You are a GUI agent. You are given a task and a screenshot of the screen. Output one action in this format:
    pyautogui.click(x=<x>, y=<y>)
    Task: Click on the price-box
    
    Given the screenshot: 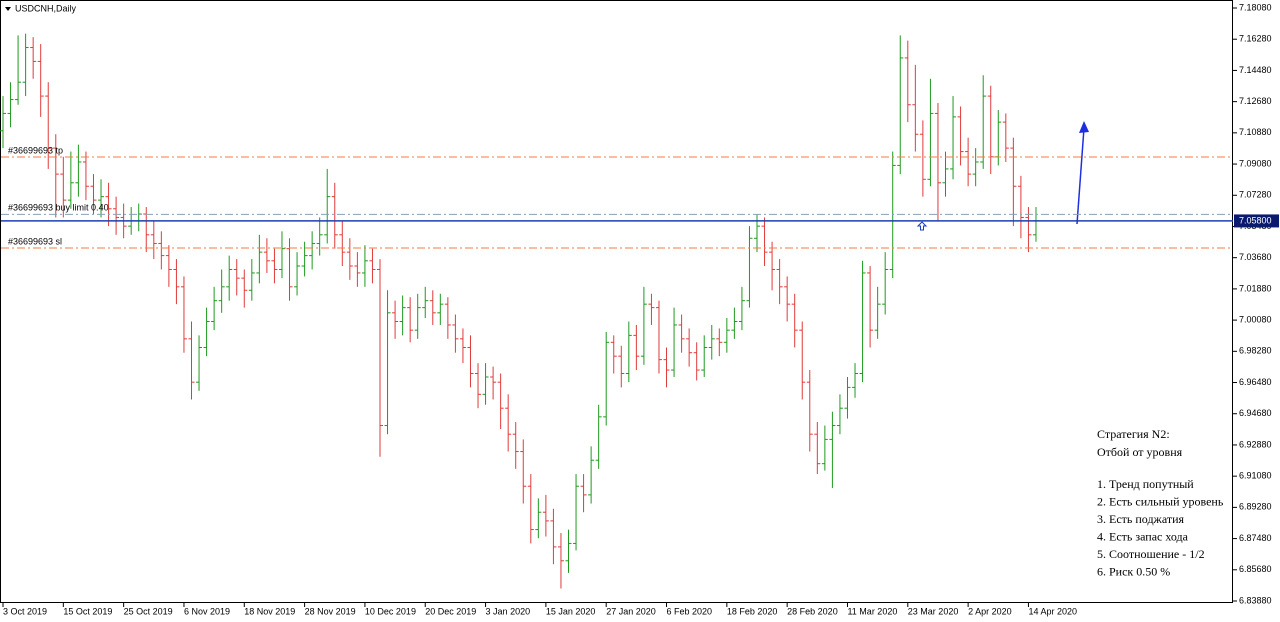 What is the action you would take?
    pyautogui.click(x=1256, y=221)
    